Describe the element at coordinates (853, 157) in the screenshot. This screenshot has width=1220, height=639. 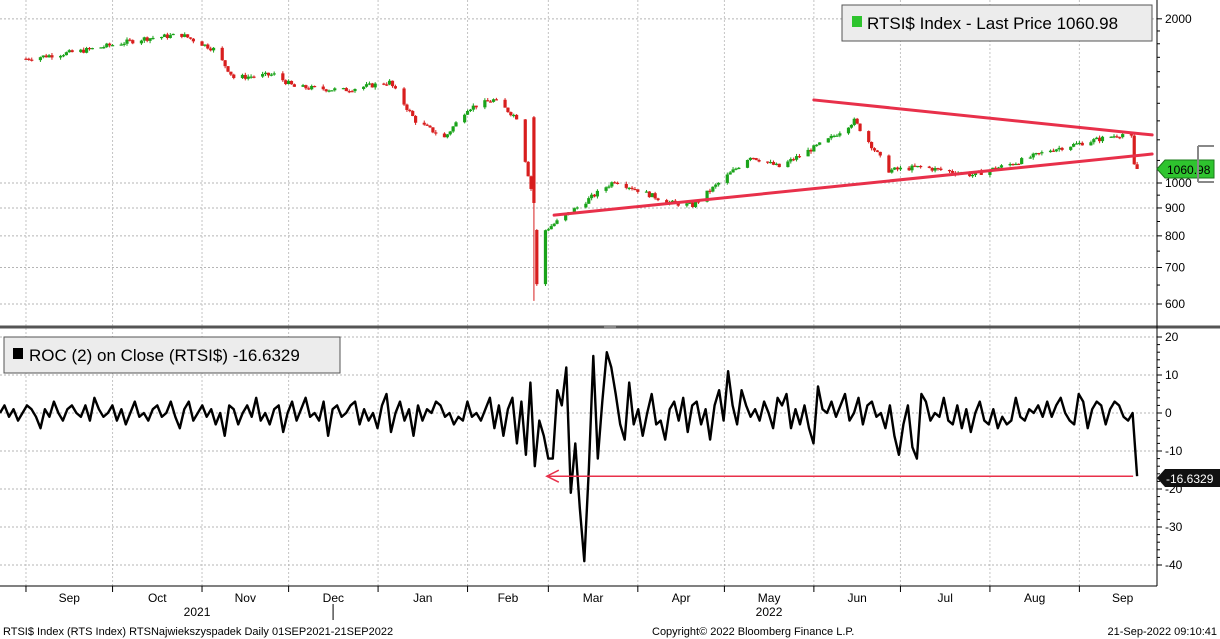
I see `trendlines` at that location.